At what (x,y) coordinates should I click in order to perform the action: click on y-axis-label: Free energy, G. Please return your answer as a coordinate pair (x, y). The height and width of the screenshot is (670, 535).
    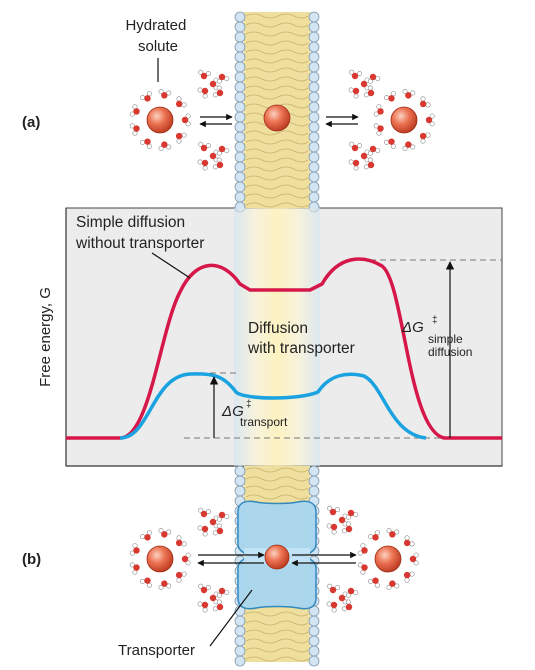
    Looking at the image, I should click on (45, 337).